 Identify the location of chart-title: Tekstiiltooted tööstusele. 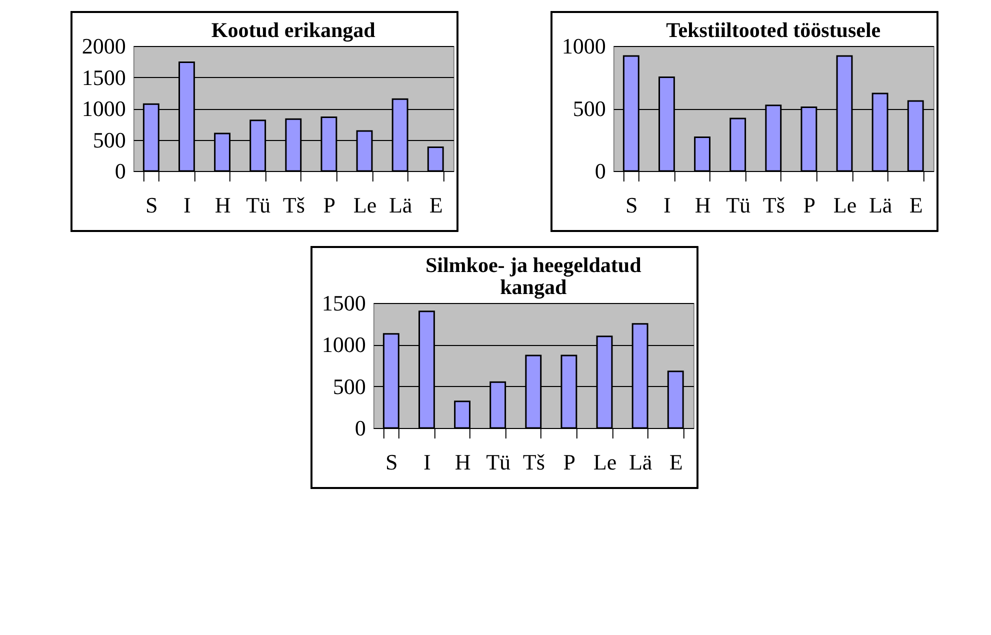
(773, 30).